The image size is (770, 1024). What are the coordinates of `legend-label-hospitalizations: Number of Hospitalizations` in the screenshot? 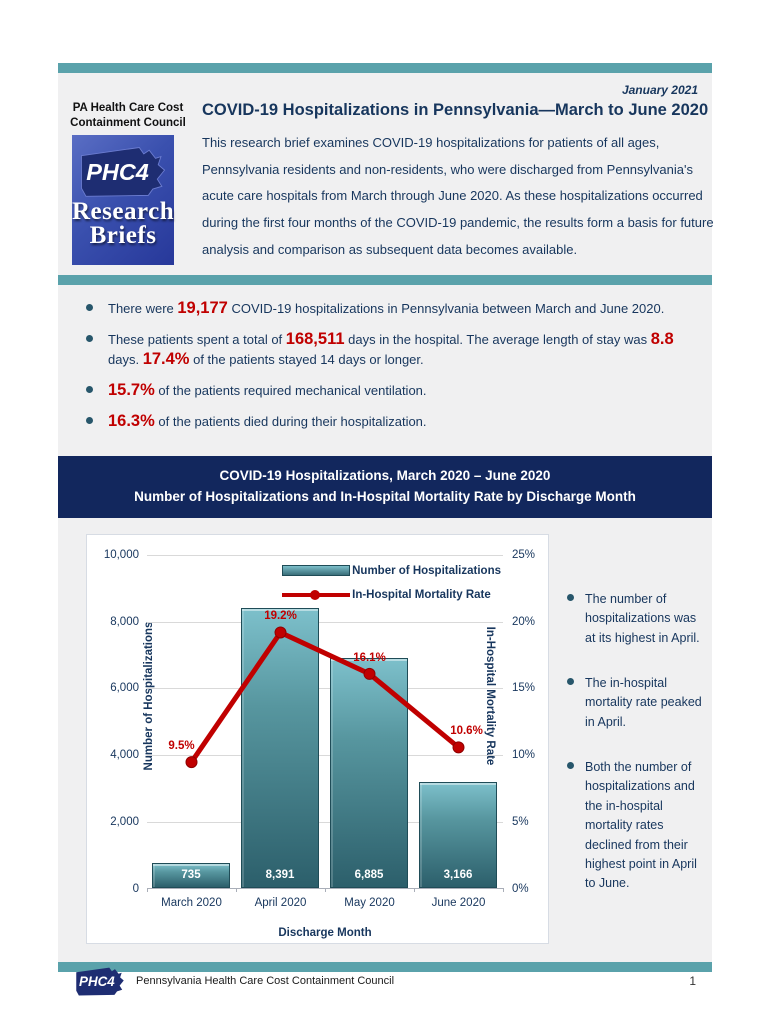 It's located at (426, 570).